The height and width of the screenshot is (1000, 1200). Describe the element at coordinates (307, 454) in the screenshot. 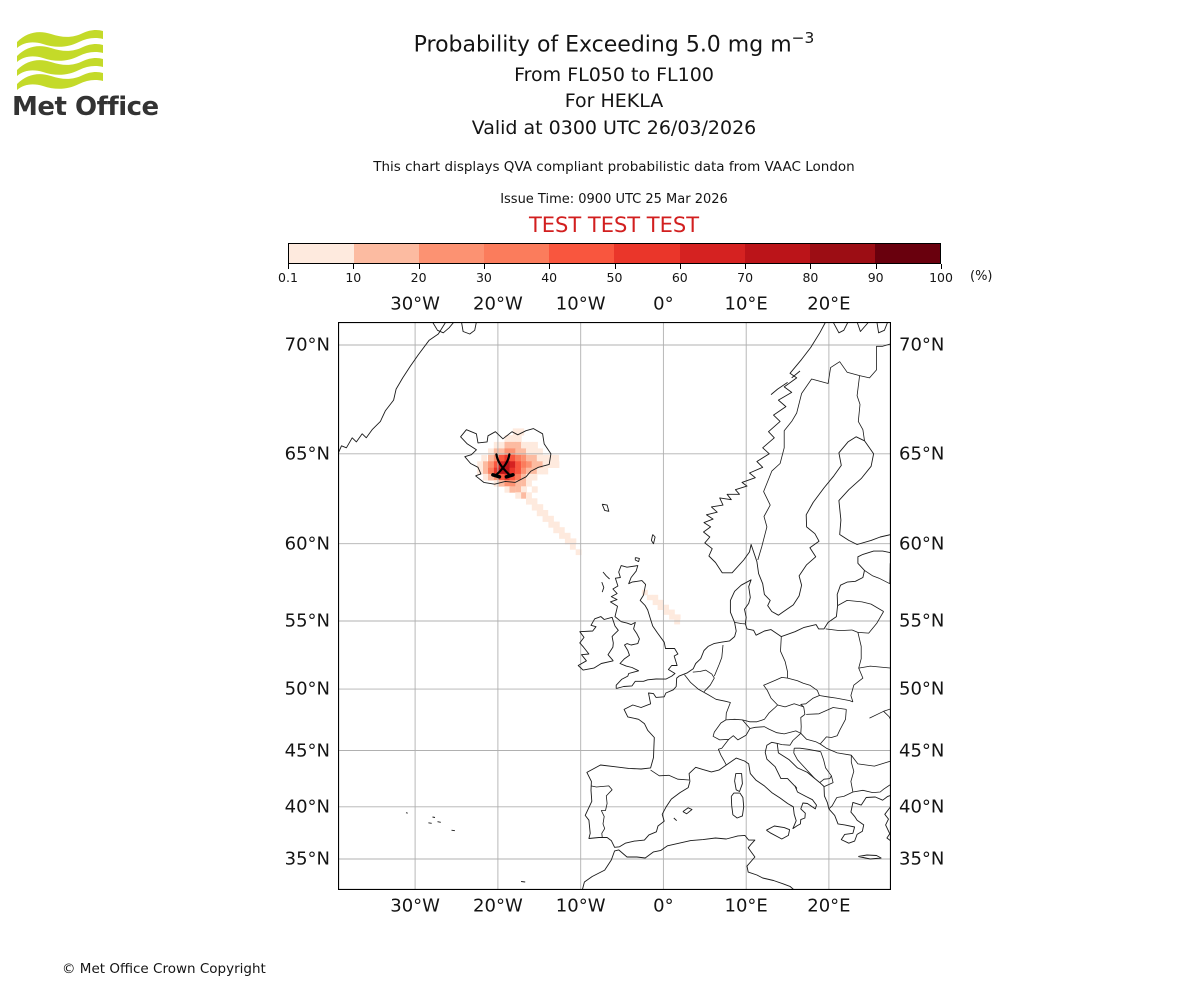

I see `lat-label-left: 65°N` at that location.